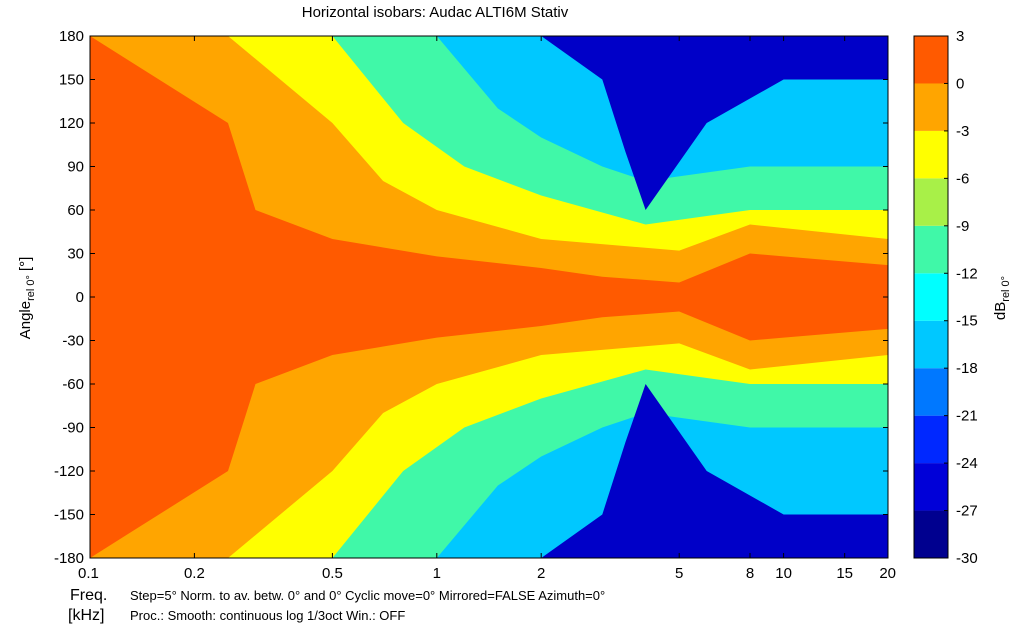  I want to click on y-tick-label: -30, so click(73, 341).